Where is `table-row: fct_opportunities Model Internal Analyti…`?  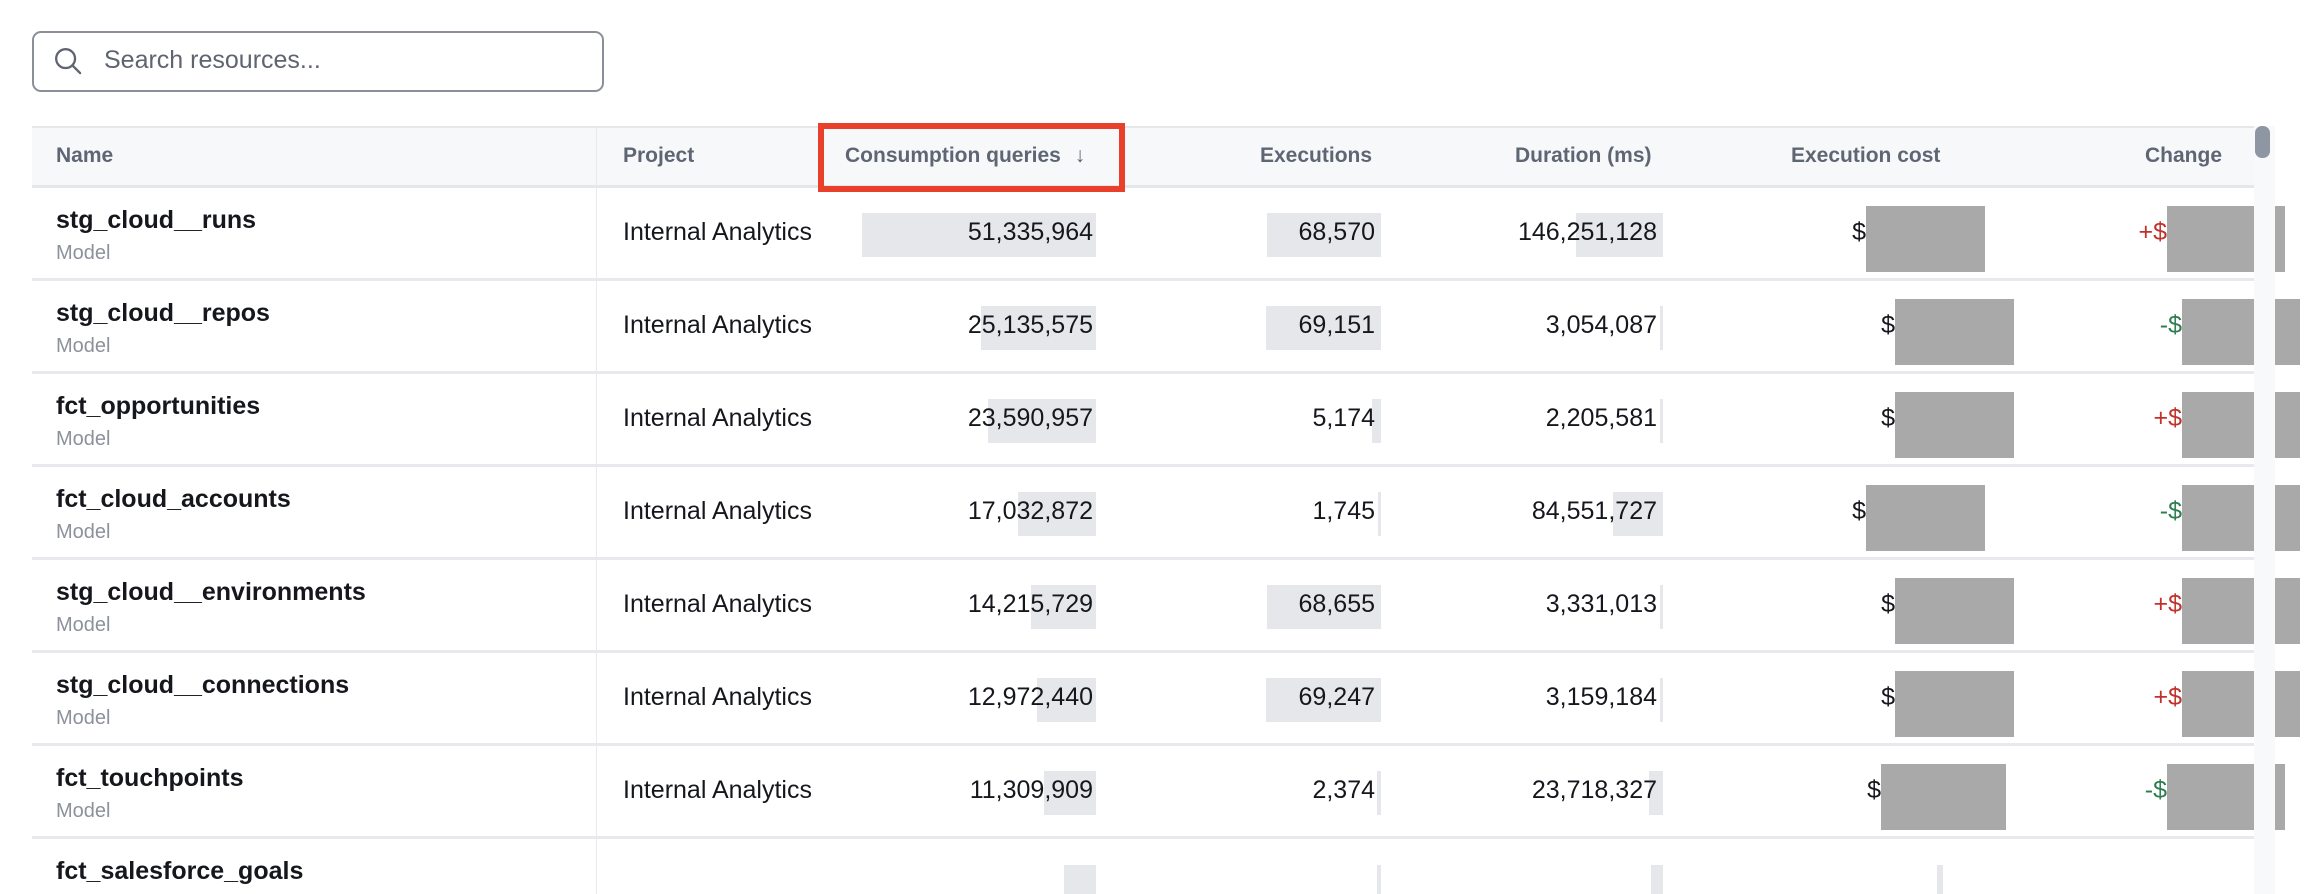 table-row: fct_opportunities Model Internal Analyti… is located at coordinates (1166, 420).